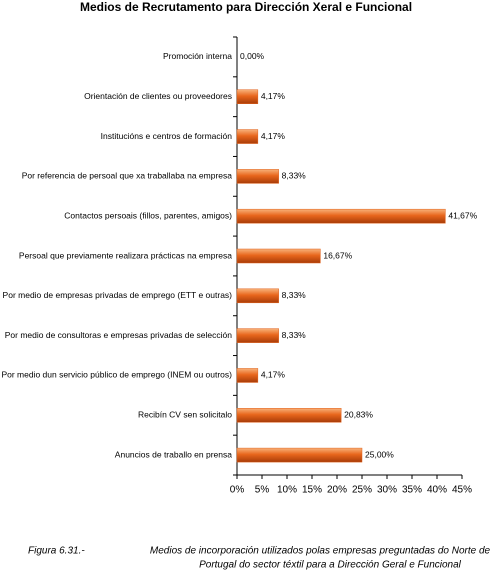 This screenshot has width=492, height=572. I want to click on value-label: 20,83%, so click(358, 415).